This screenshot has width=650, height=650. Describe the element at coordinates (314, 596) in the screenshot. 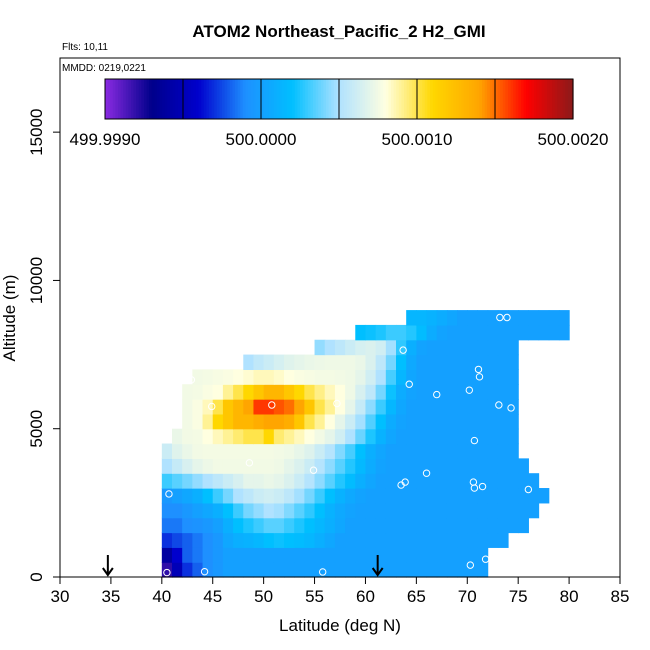

I see `x-tick-label: 55` at that location.